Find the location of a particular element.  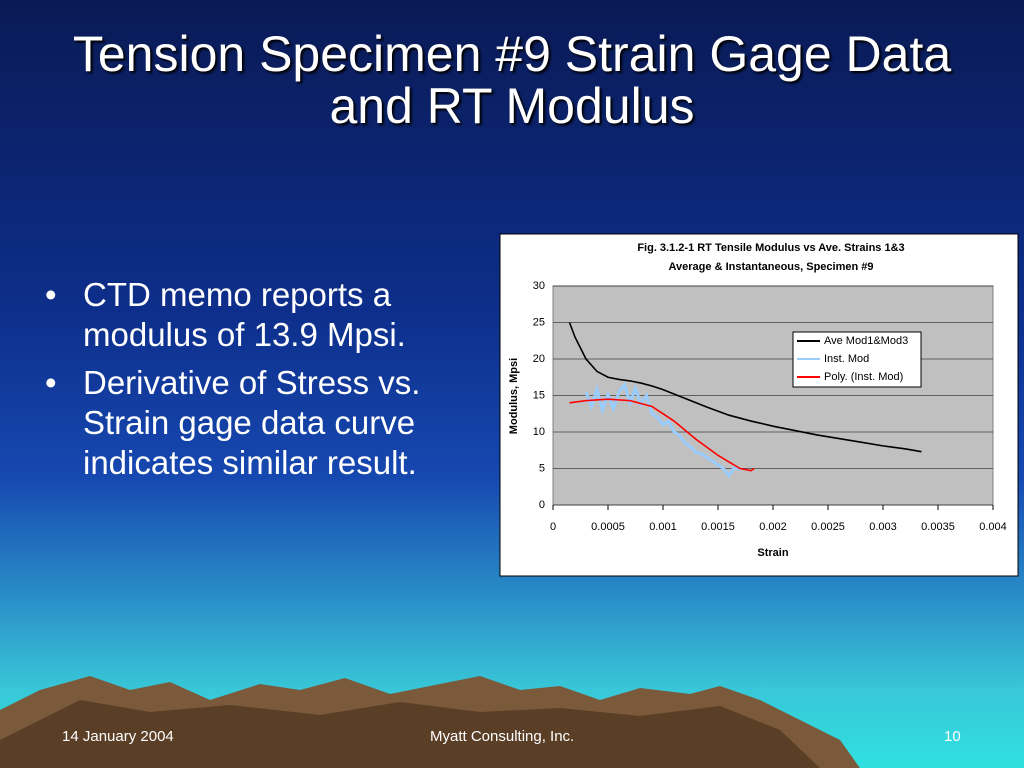

y-tick-label: 20 is located at coordinates (539, 359).